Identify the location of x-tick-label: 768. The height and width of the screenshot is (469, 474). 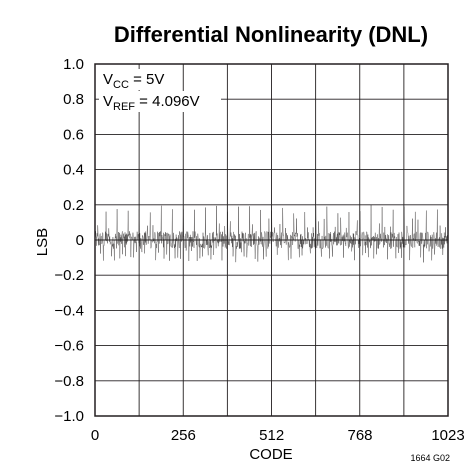
(359, 435).